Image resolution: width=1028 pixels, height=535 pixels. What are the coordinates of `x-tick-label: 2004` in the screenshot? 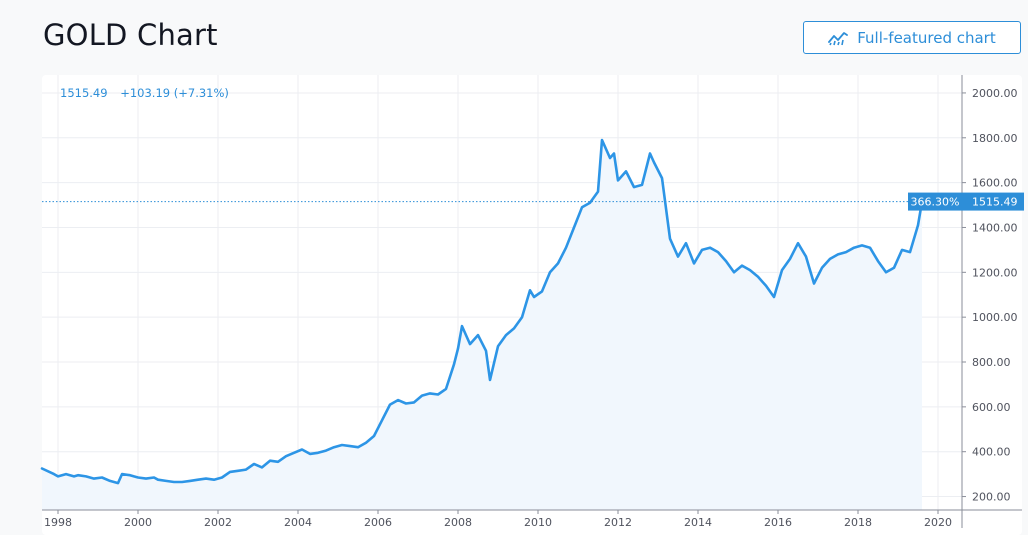 It's located at (298, 522).